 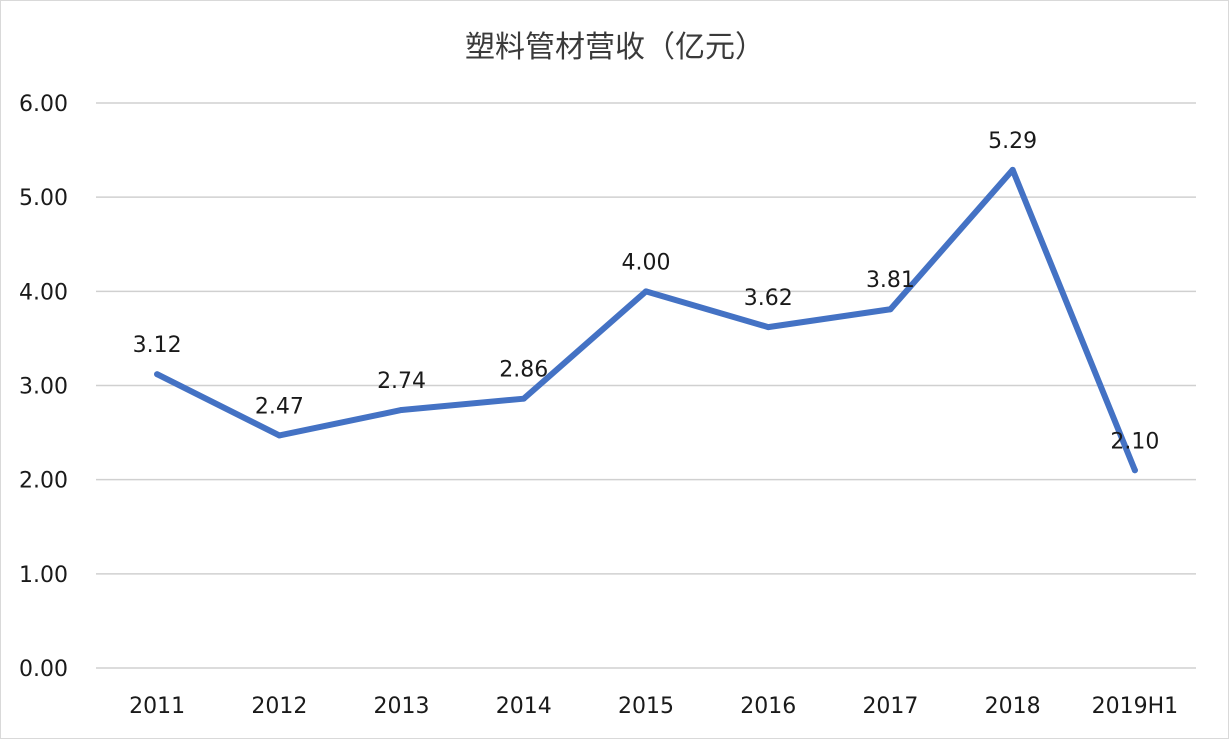 I want to click on data-label: 3.62, so click(x=768, y=298).